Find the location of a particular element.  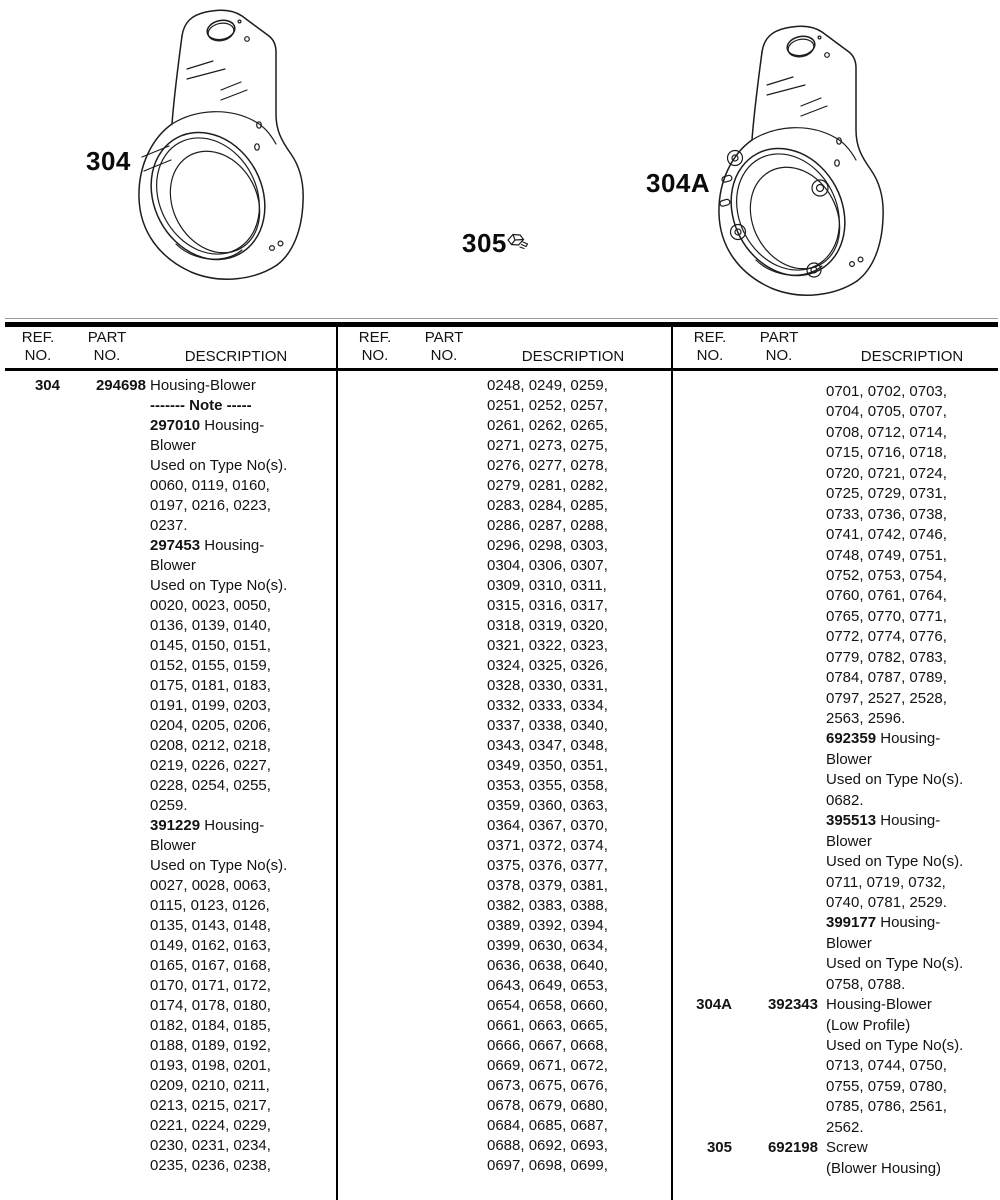

table-row: 0661, 0663, 0665, is located at coordinates (504, 1026).